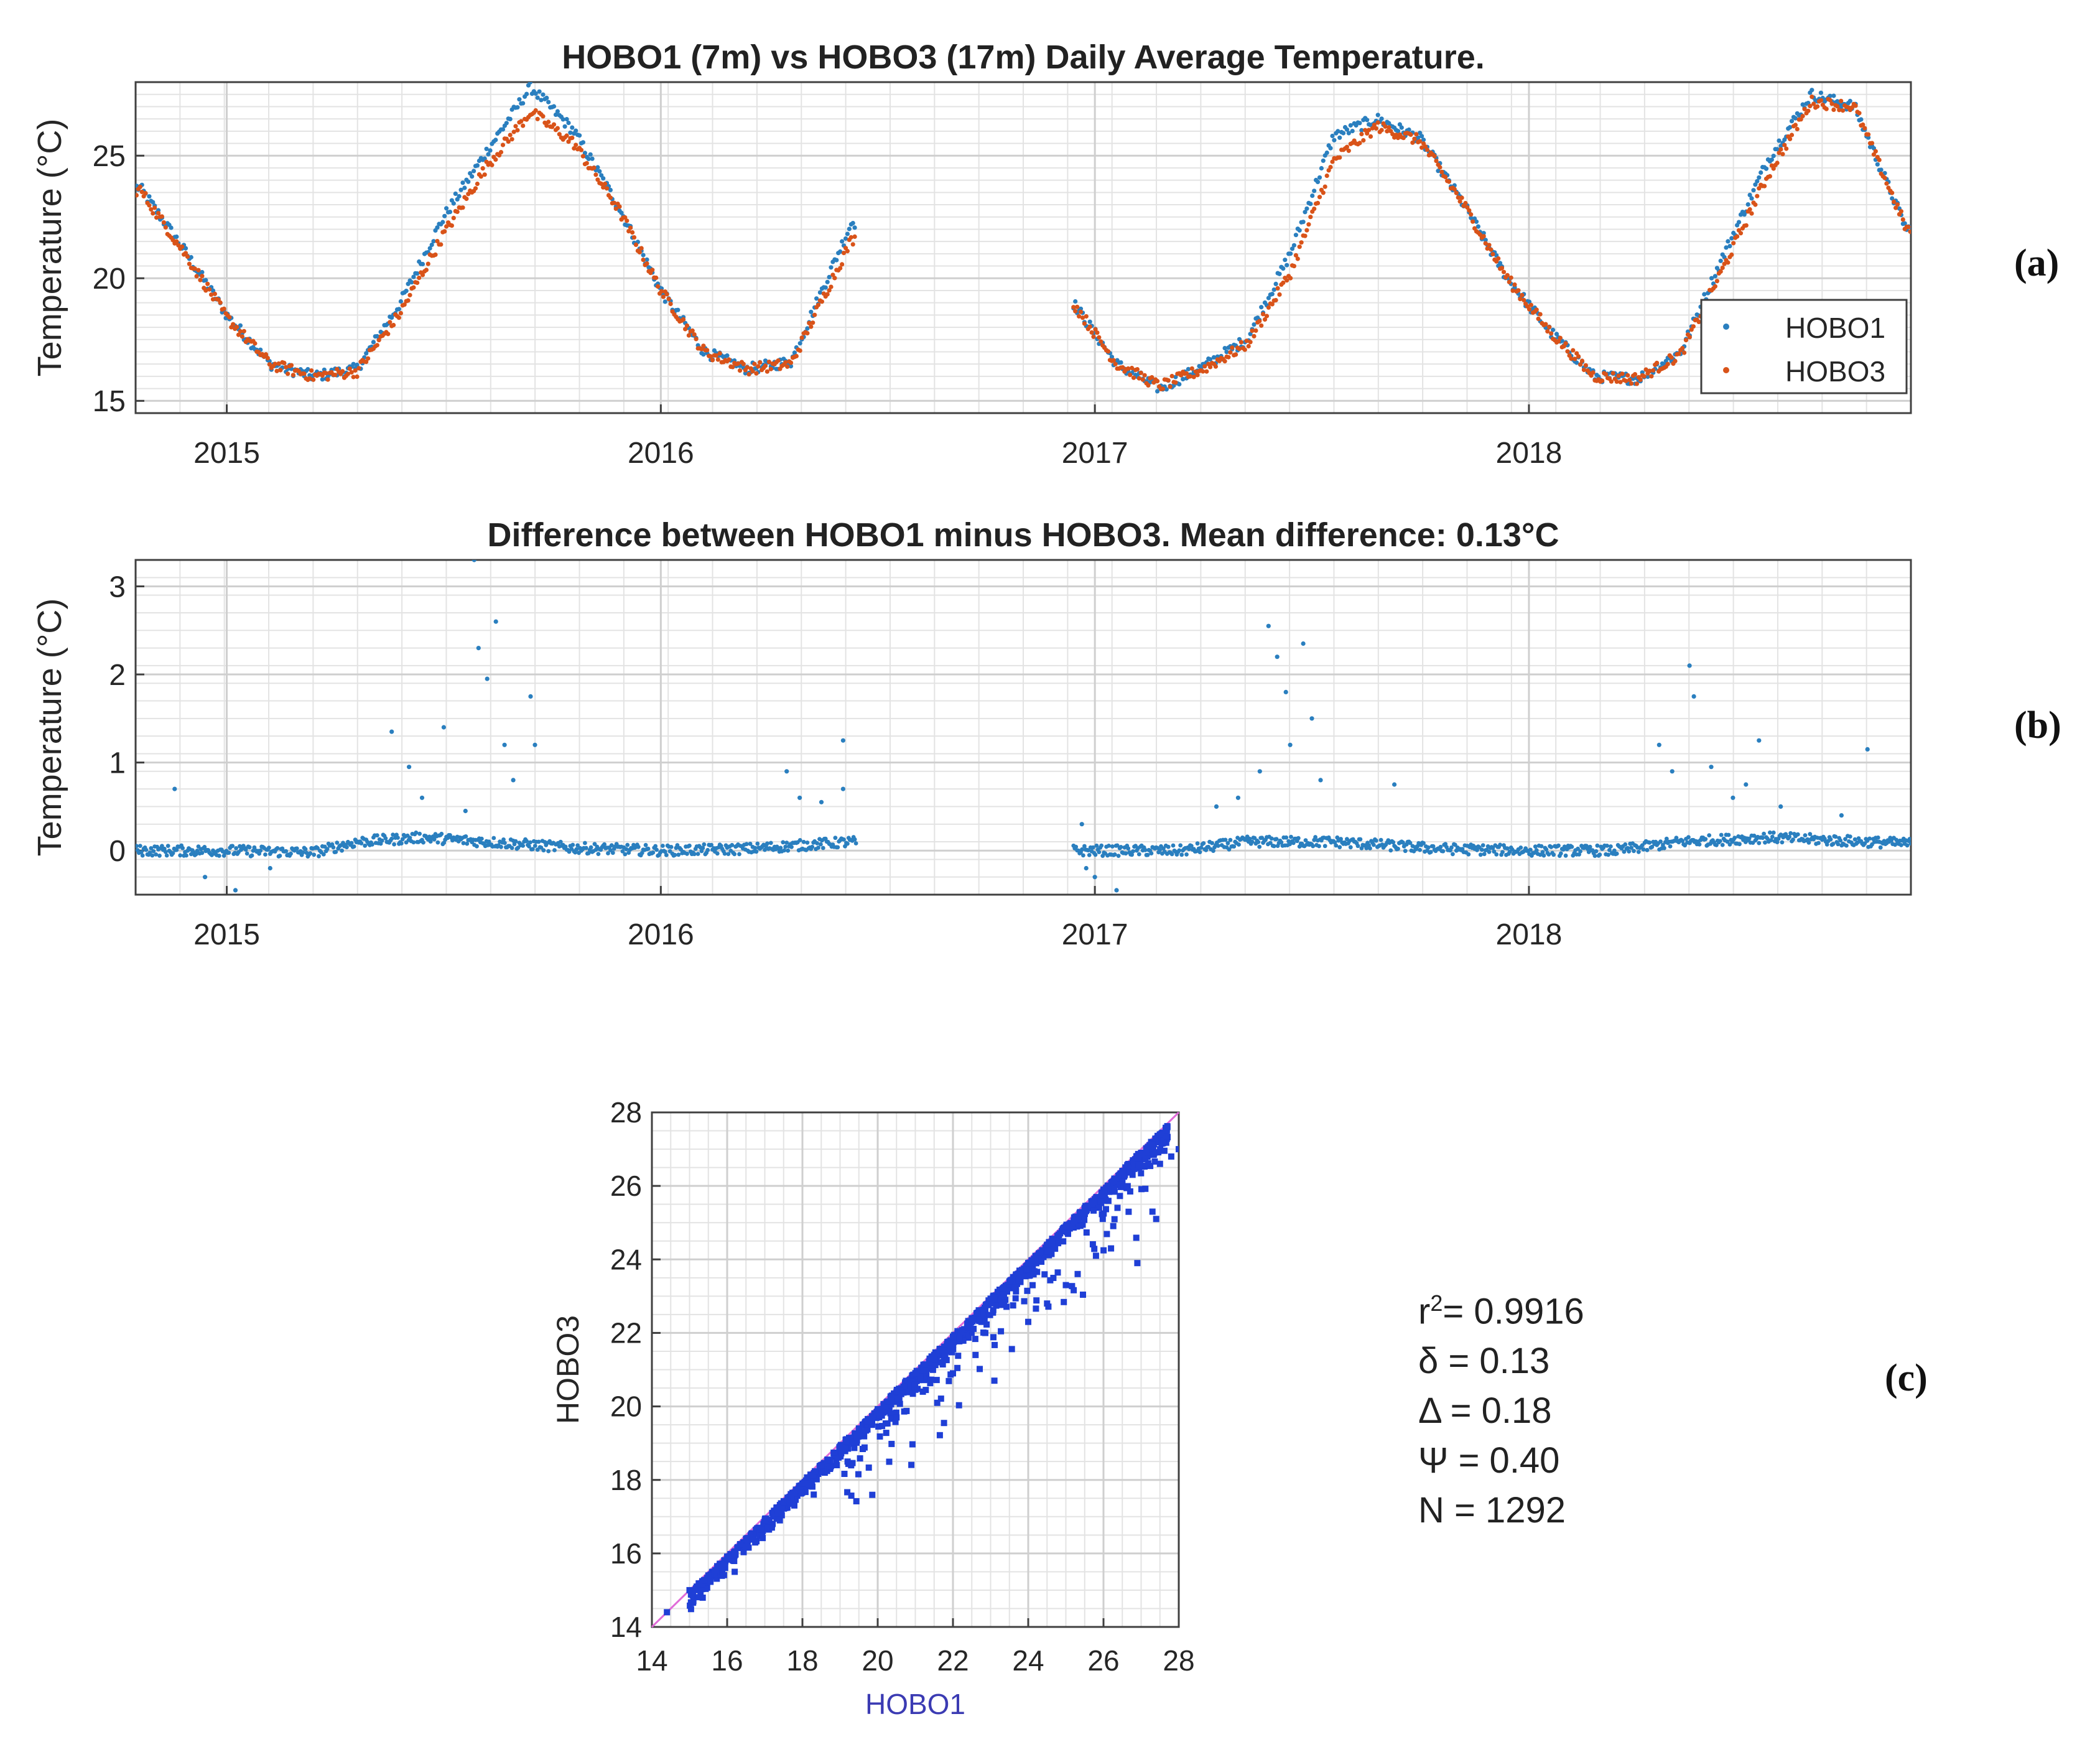 This screenshot has height=1747, width=2100. I want to click on y-tick-label: 18, so click(626, 1480).